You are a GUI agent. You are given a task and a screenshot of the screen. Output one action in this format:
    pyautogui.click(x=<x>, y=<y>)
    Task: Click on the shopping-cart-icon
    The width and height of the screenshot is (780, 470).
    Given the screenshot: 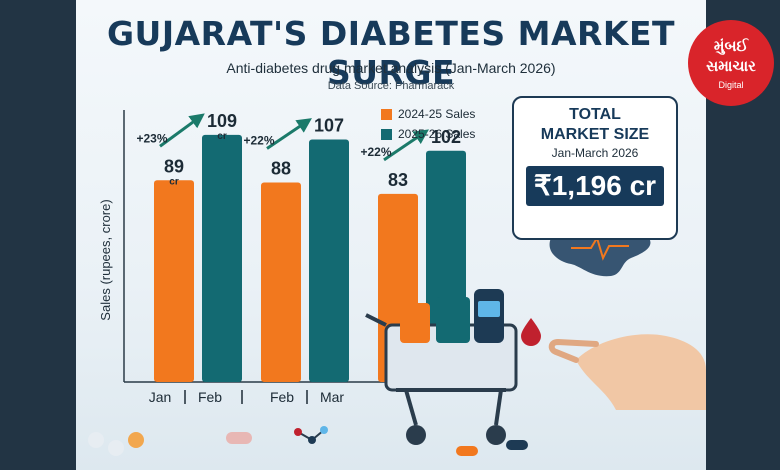 What is the action you would take?
    pyautogui.click(x=441, y=367)
    